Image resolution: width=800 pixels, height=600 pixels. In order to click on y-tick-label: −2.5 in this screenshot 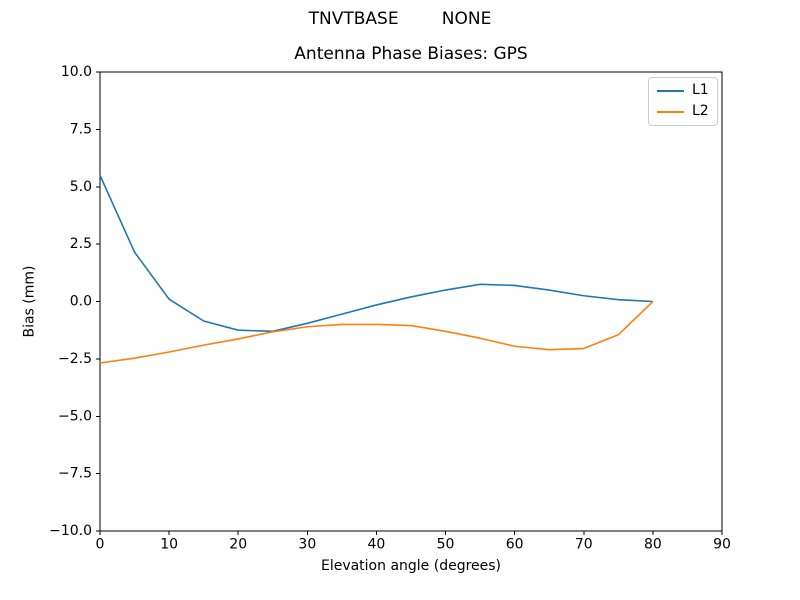, I will do `click(75, 359)`.